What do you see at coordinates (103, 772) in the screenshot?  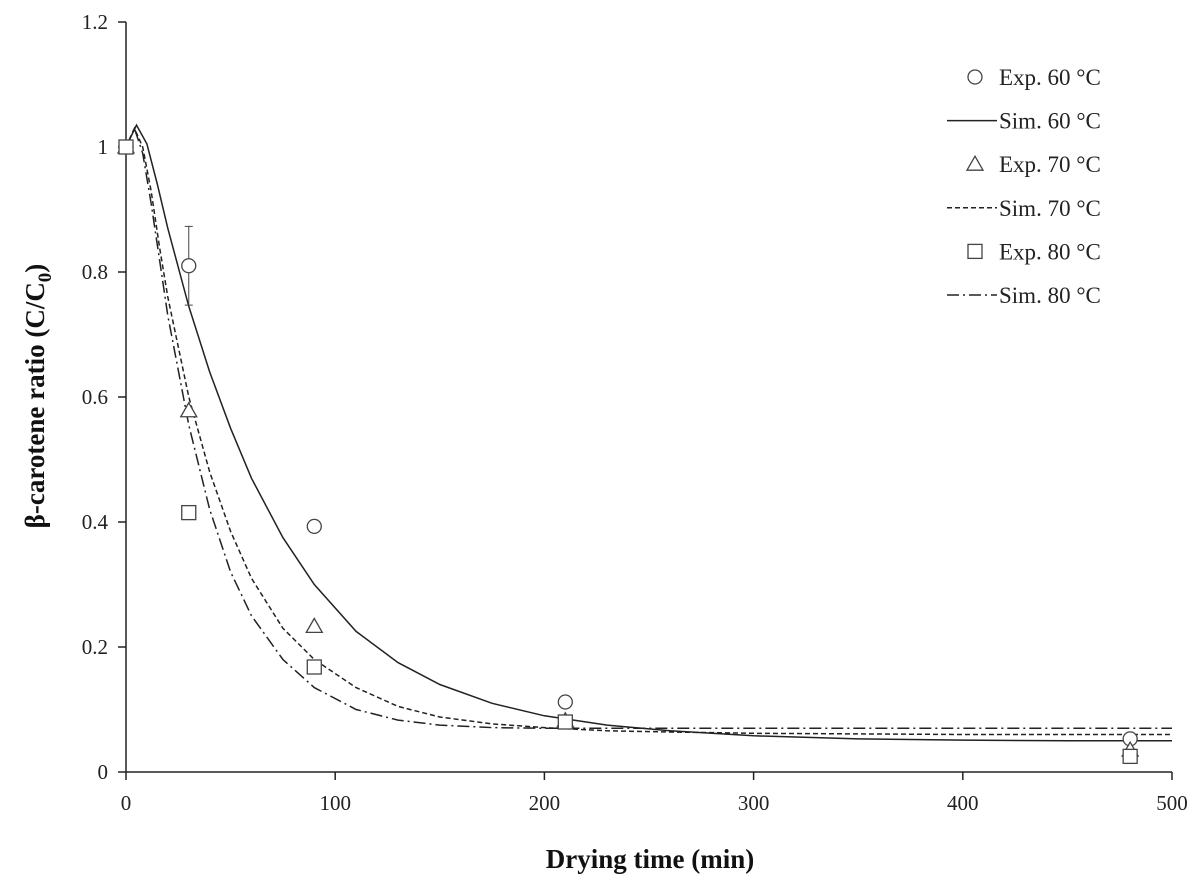 I see `y-tick-label: 0` at bounding box center [103, 772].